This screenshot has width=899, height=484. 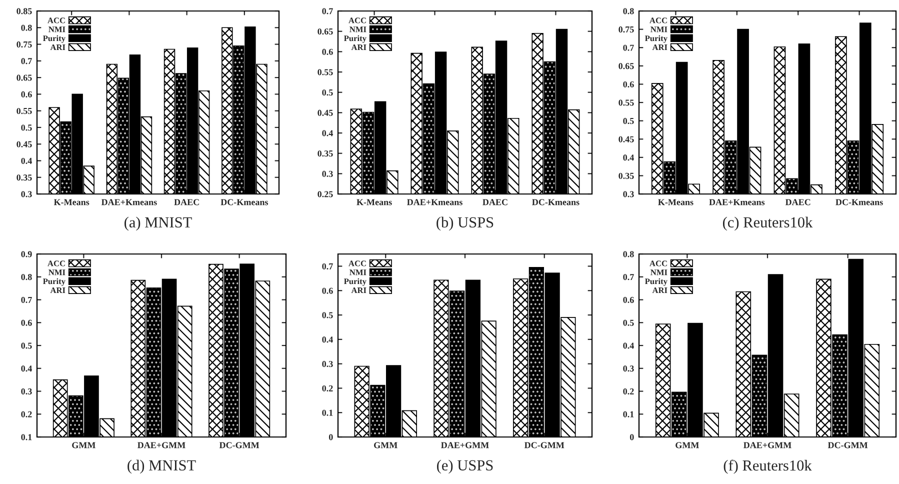 What do you see at coordinates (465, 467) in the screenshot?
I see `x-axis-title: (e) USPS` at bounding box center [465, 467].